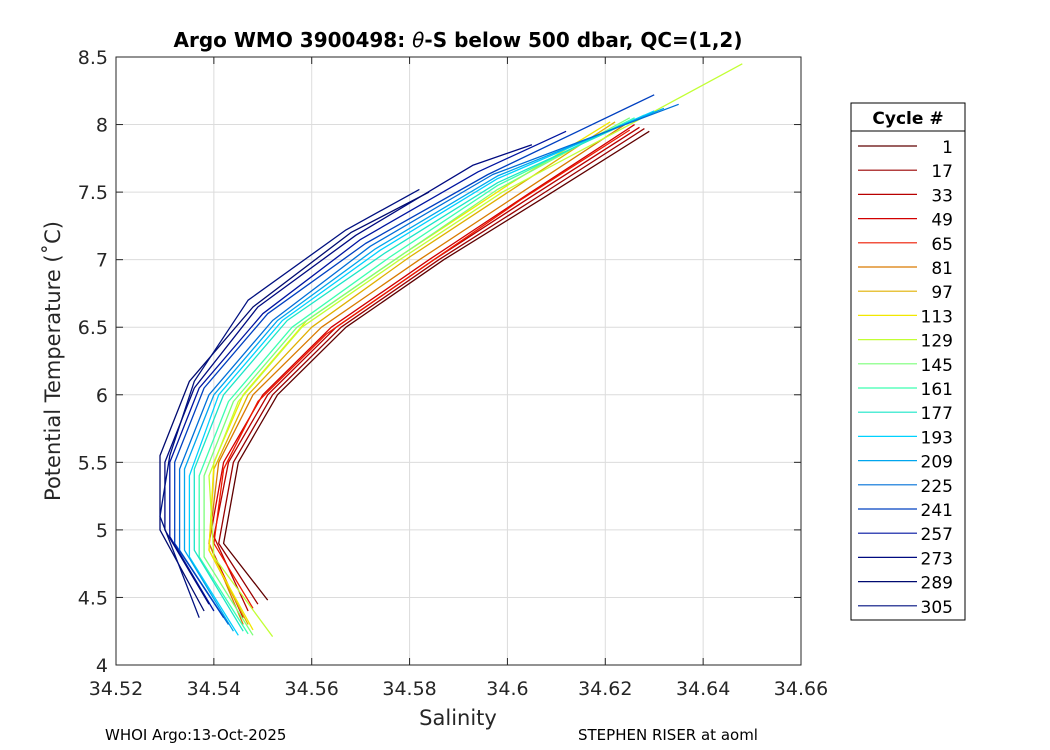 The height and width of the screenshot is (750, 1050). Describe the element at coordinates (53, 361) in the screenshot. I see `y-axis-label: Potential Temperature (˚C)` at that location.